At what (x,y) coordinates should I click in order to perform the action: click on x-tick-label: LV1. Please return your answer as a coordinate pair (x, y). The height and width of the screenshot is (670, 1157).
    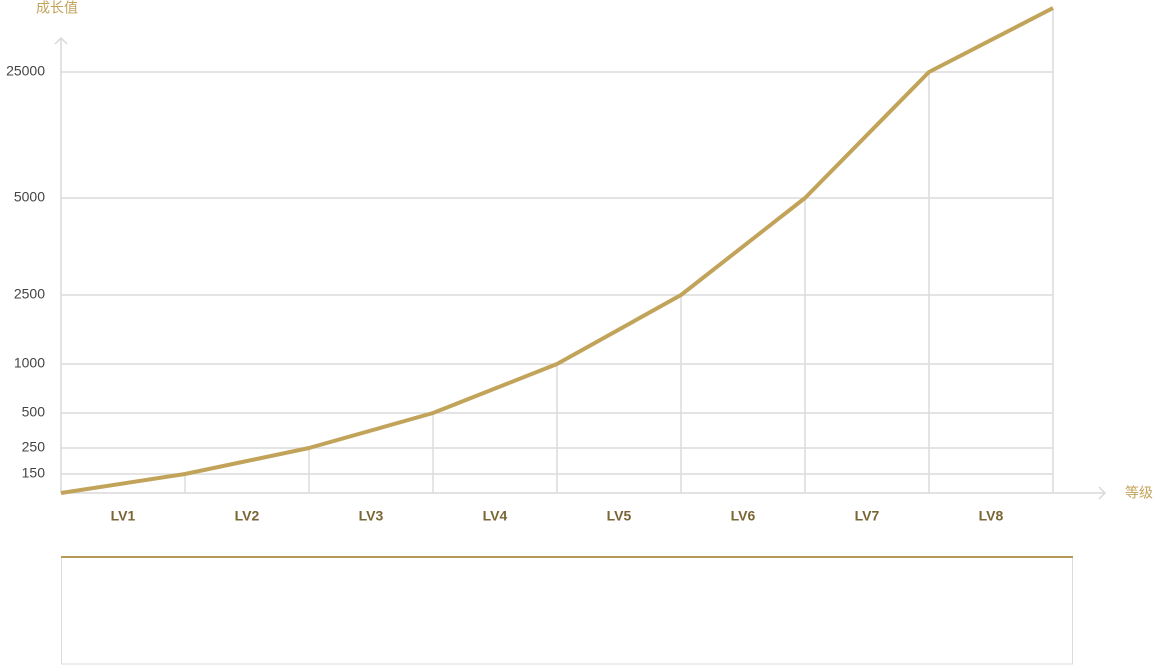
    Looking at the image, I should click on (123, 516).